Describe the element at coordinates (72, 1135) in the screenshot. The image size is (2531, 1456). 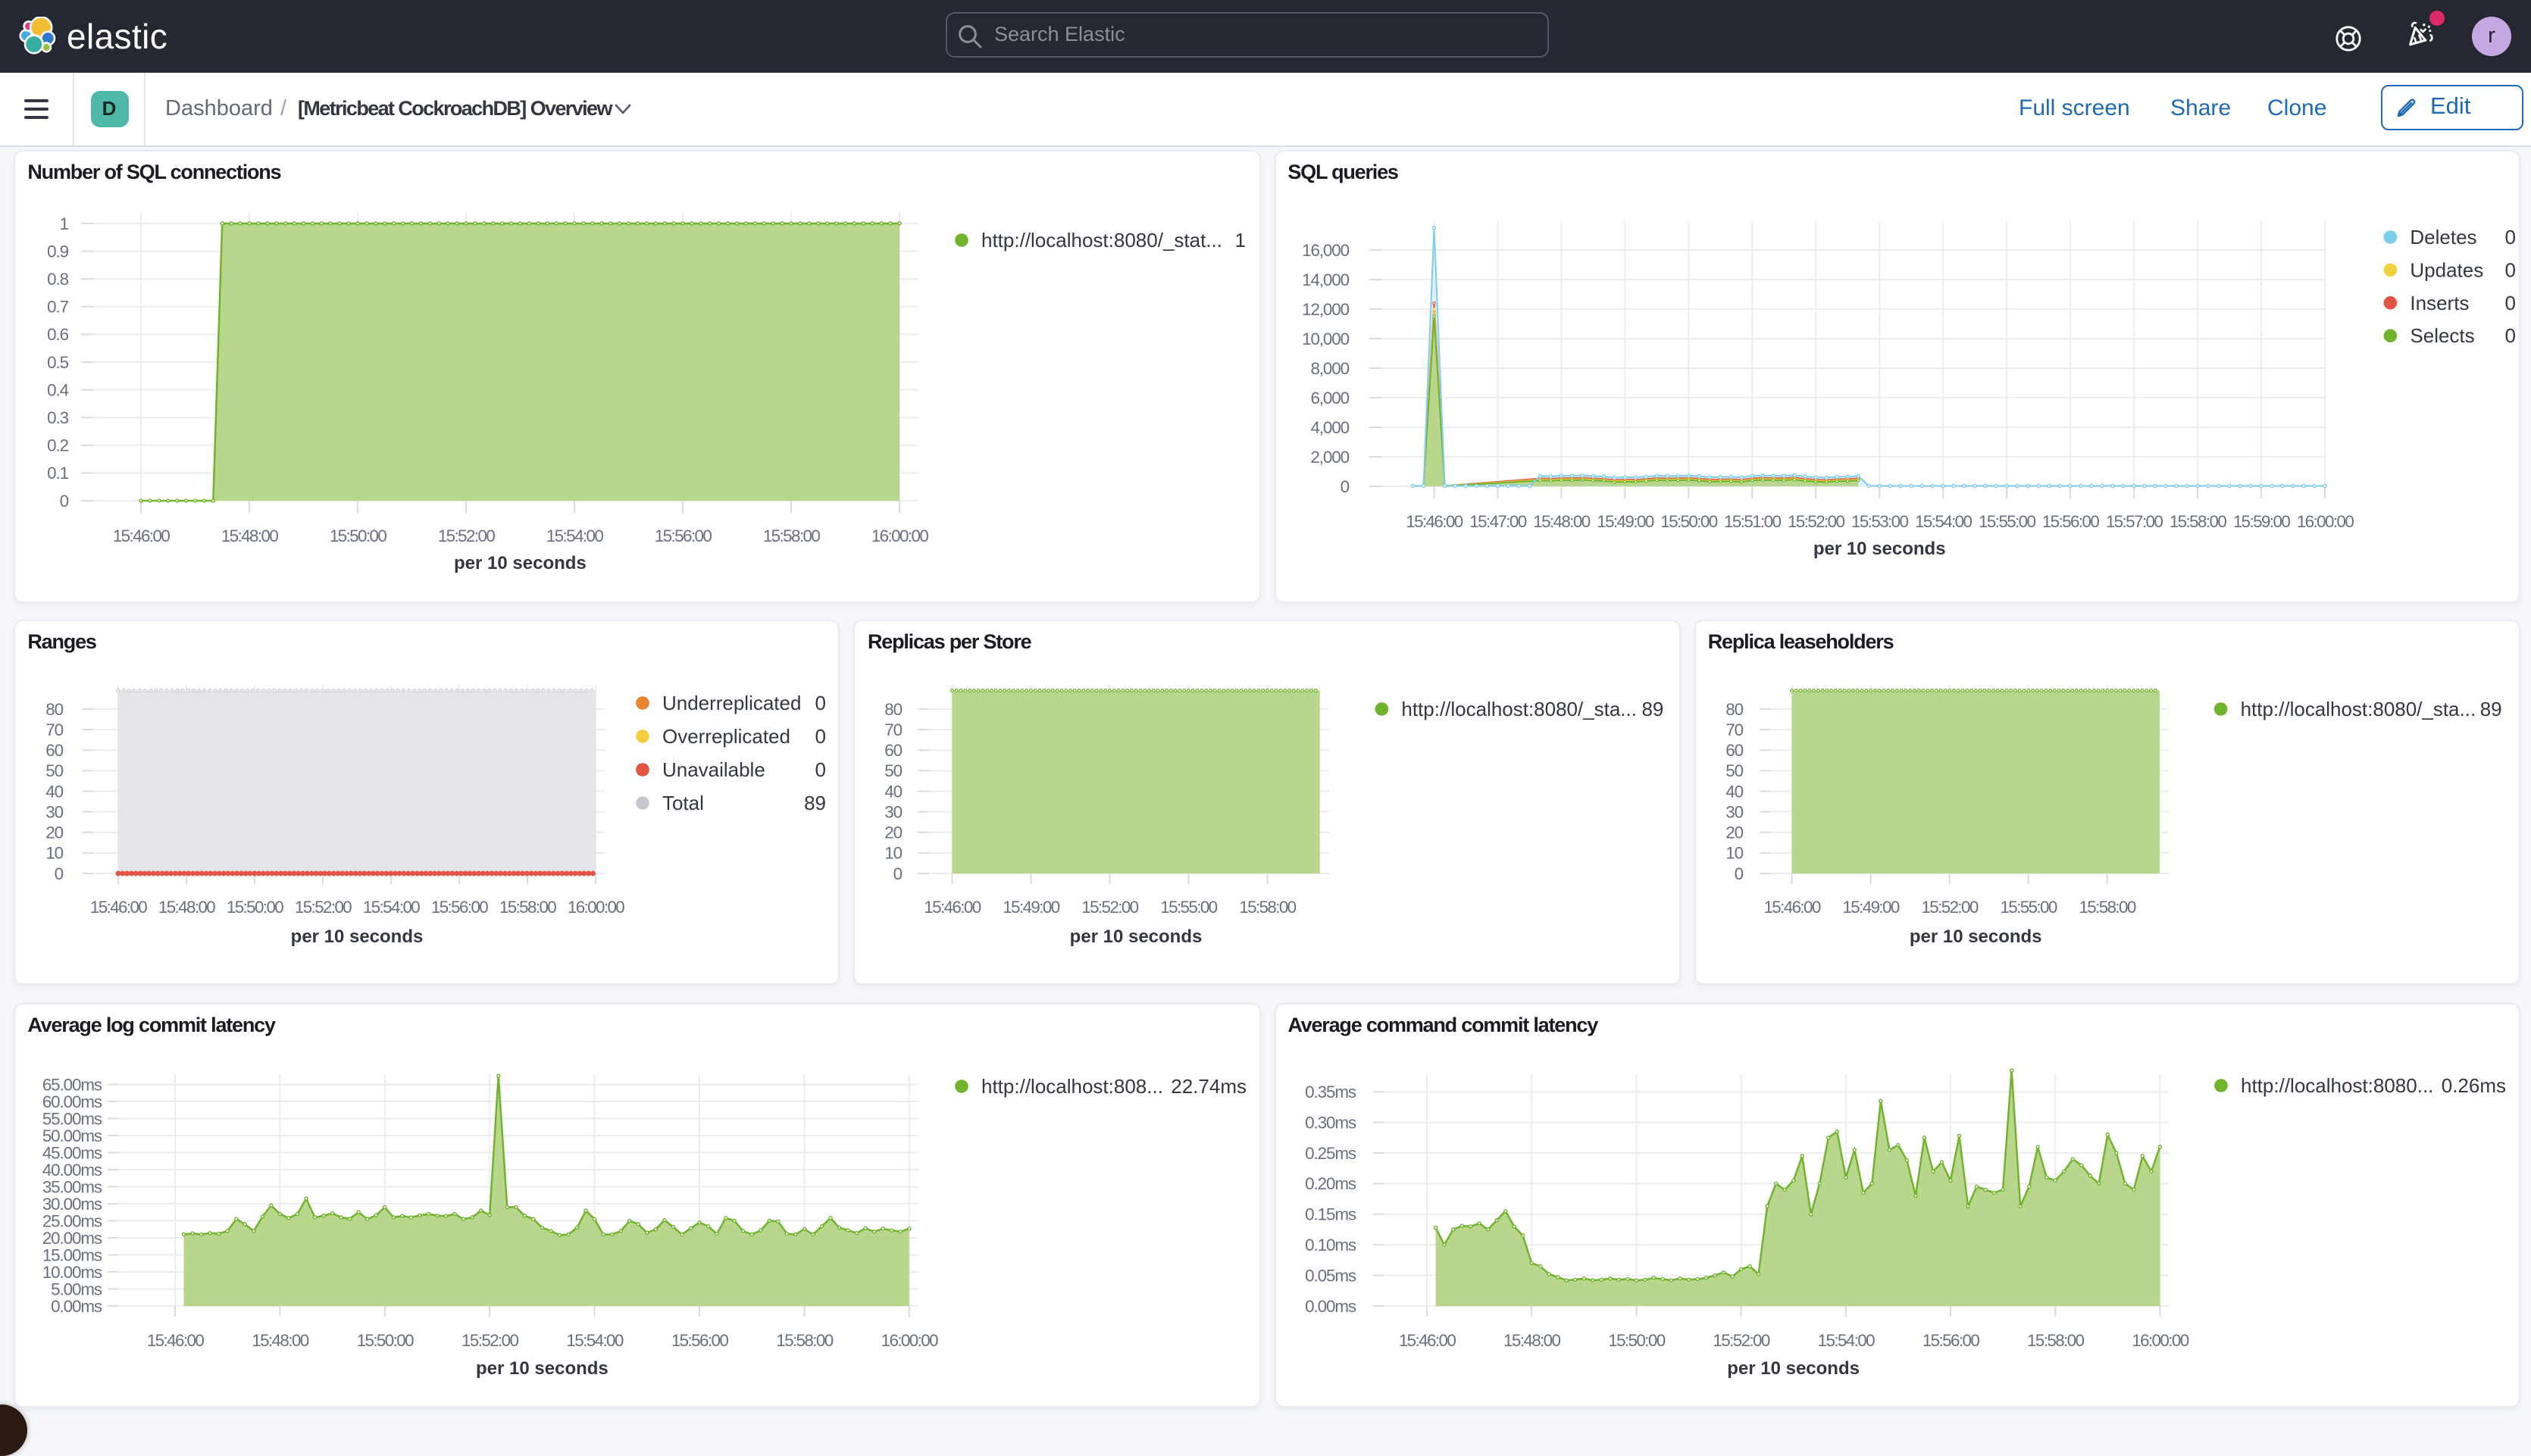
I see `svg-text: 50.00ms` at that location.